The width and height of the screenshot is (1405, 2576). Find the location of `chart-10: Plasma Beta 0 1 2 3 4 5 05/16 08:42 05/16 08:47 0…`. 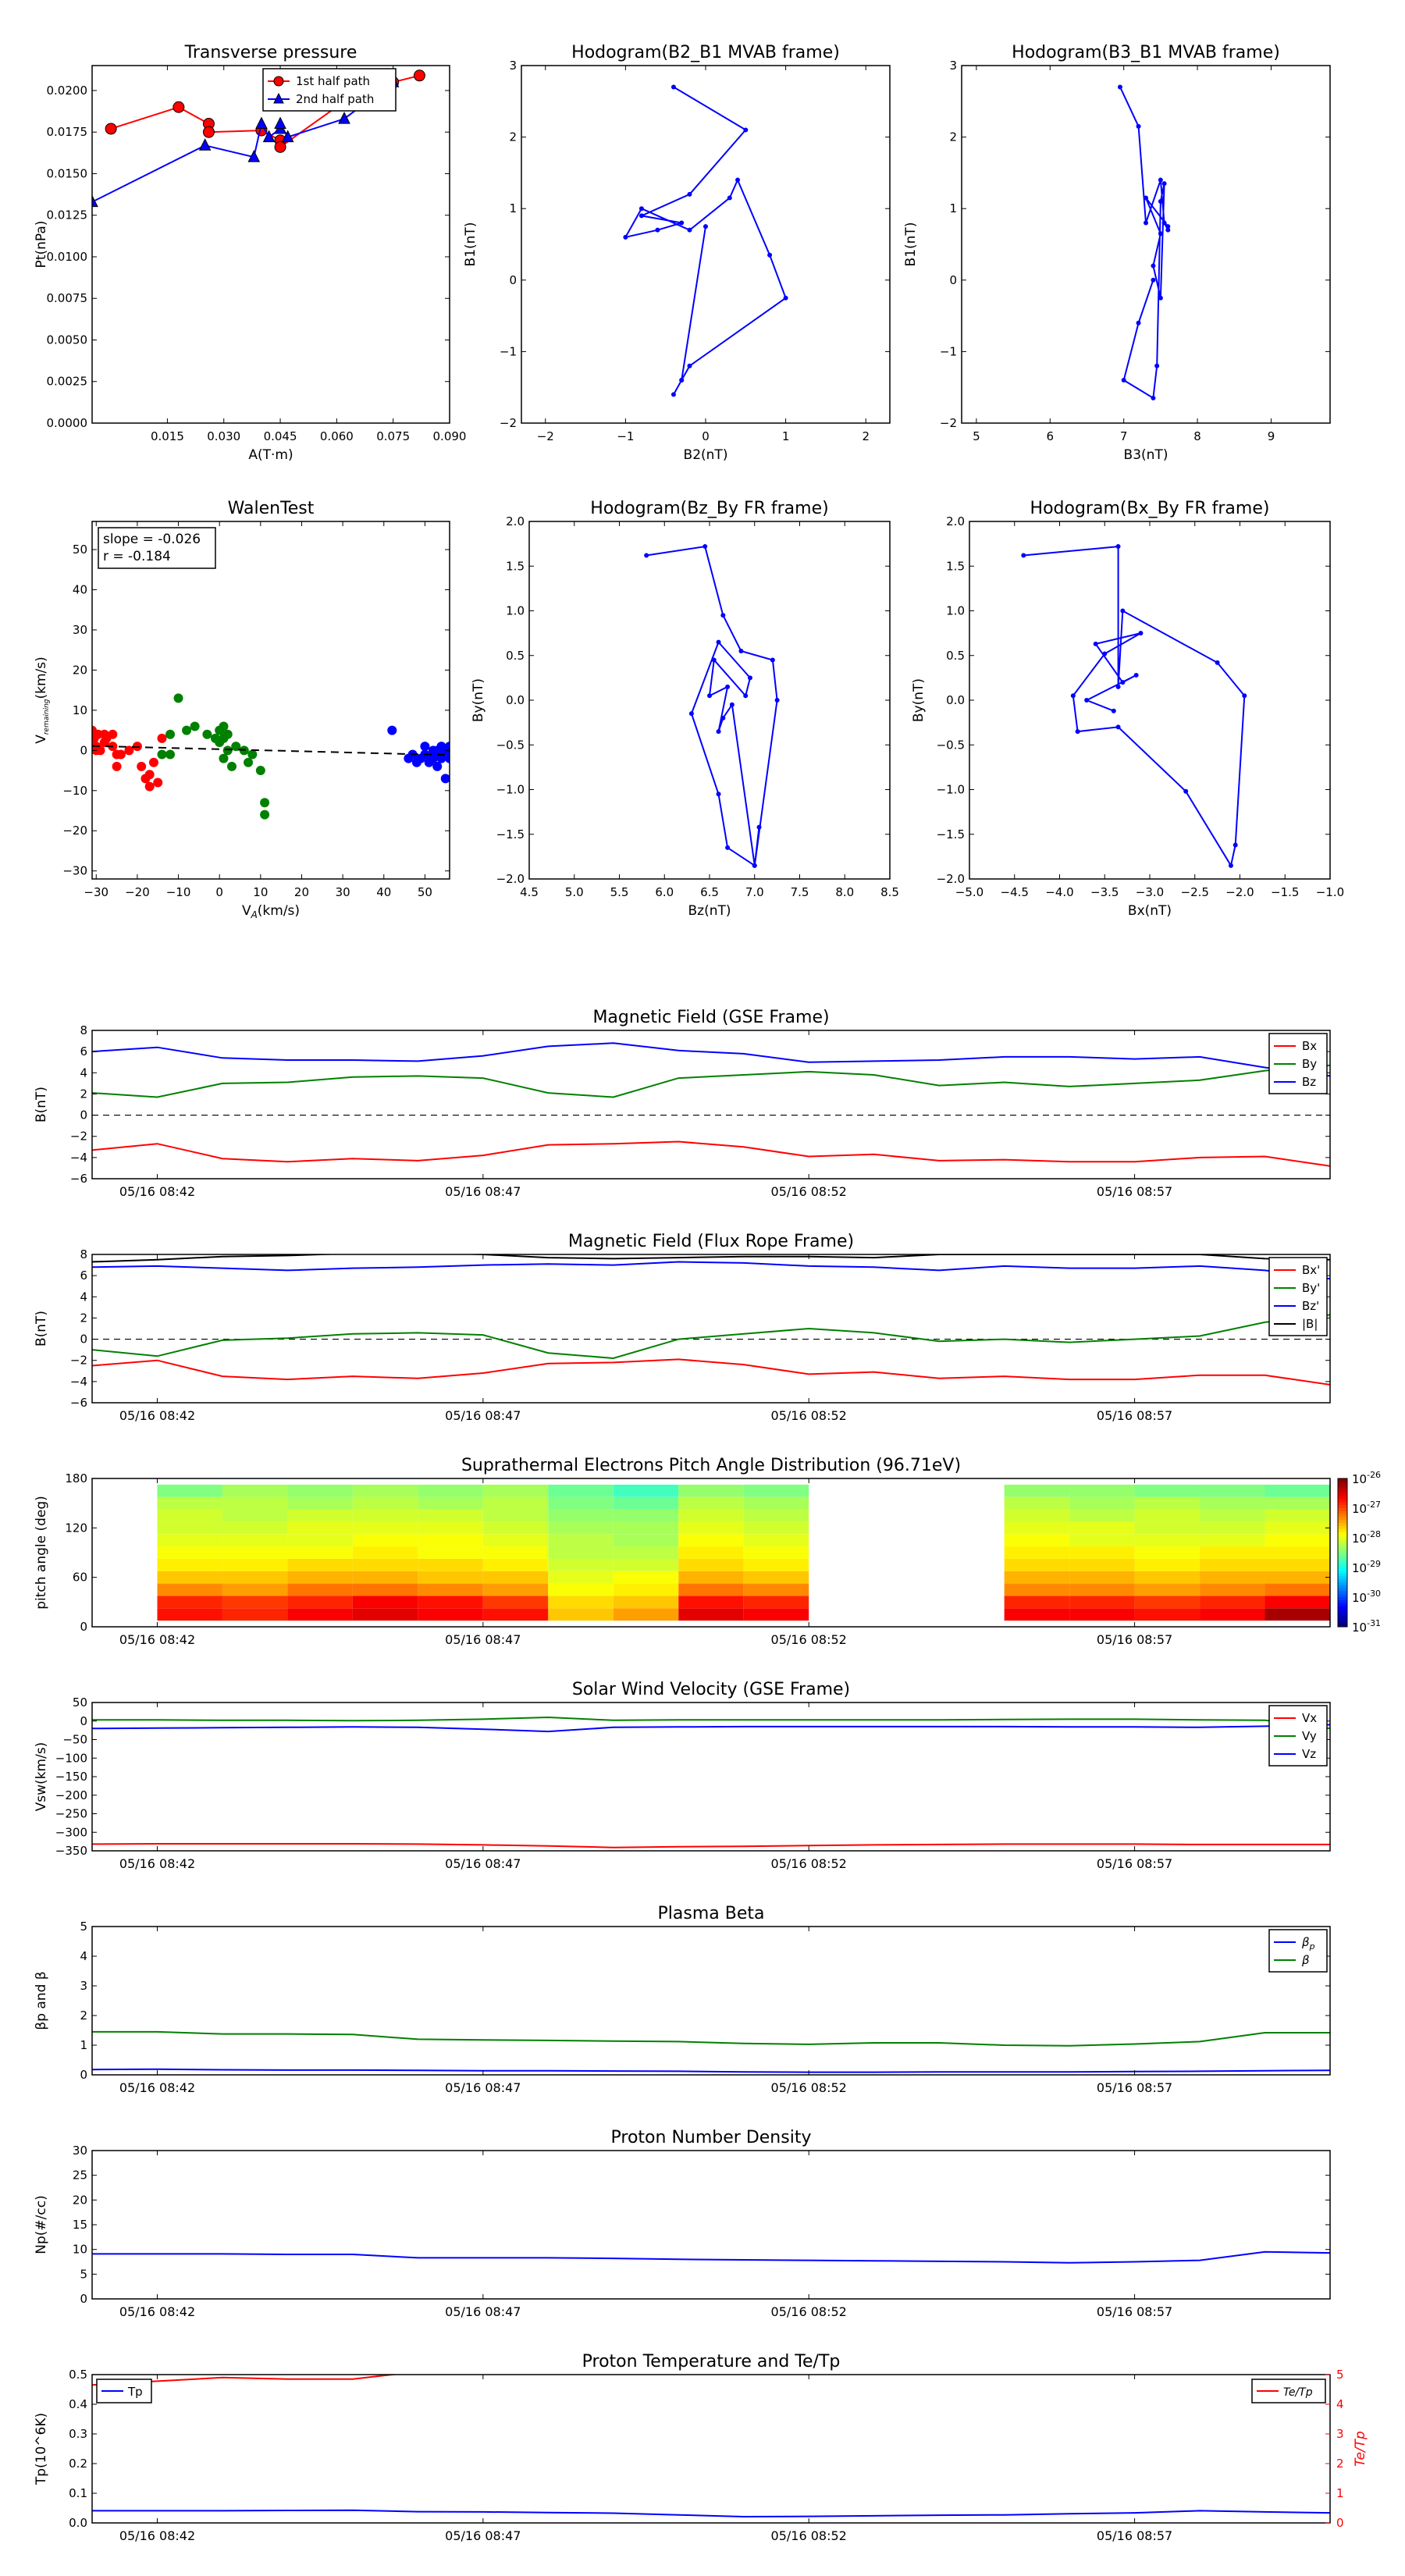

chart-10: Plasma Beta 0 1 2 3 4 5 05/16 08:42 05/16 08:47 0… is located at coordinates (682, 1999).